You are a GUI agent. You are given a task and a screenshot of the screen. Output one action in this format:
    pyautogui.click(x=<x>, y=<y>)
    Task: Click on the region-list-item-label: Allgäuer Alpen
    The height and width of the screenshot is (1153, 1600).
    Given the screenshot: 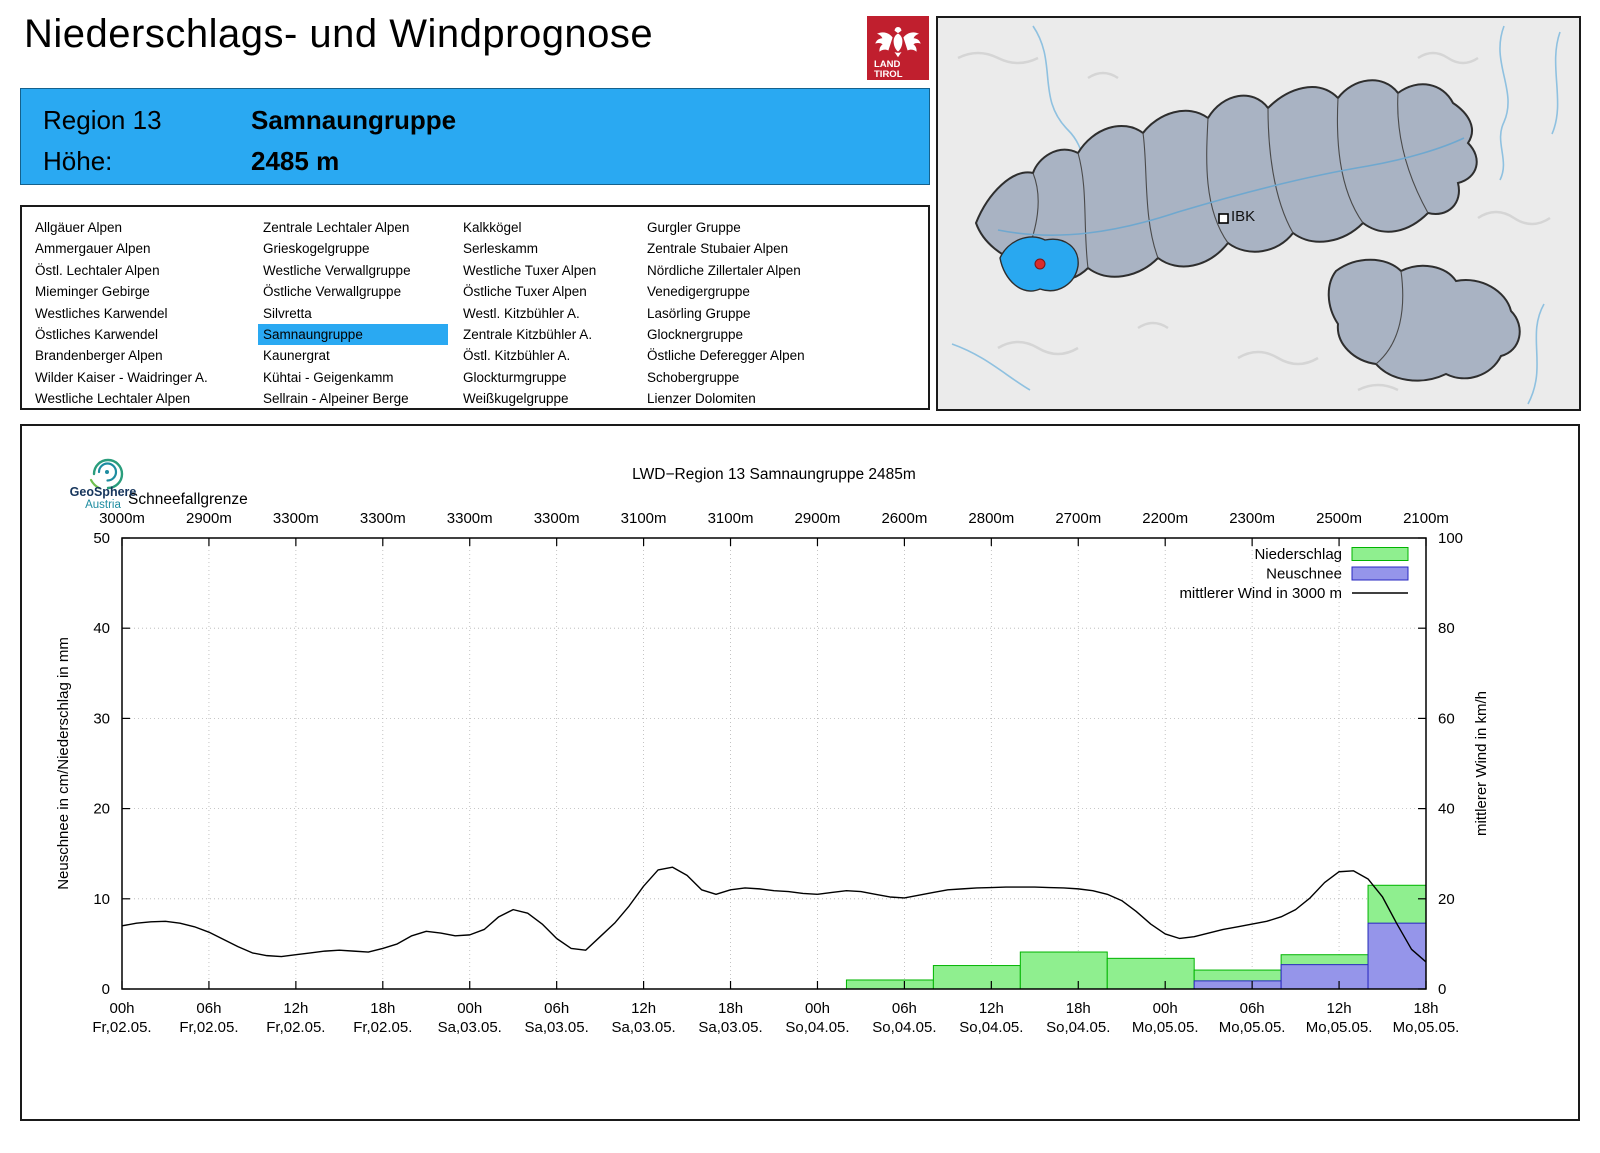 What is the action you would take?
    pyautogui.click(x=79, y=227)
    